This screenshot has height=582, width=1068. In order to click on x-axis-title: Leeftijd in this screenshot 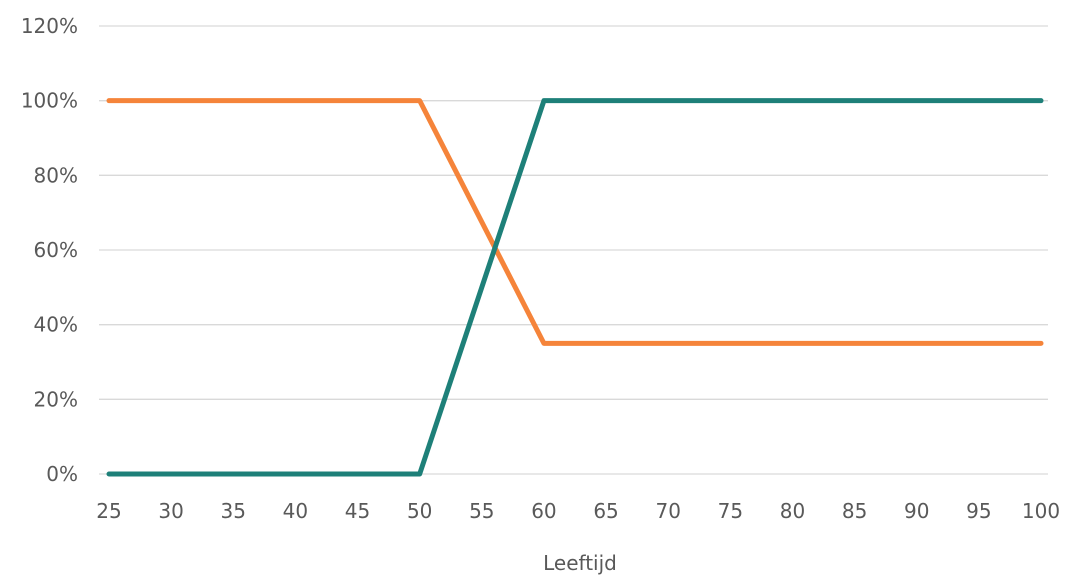, I will do `click(580, 563)`.